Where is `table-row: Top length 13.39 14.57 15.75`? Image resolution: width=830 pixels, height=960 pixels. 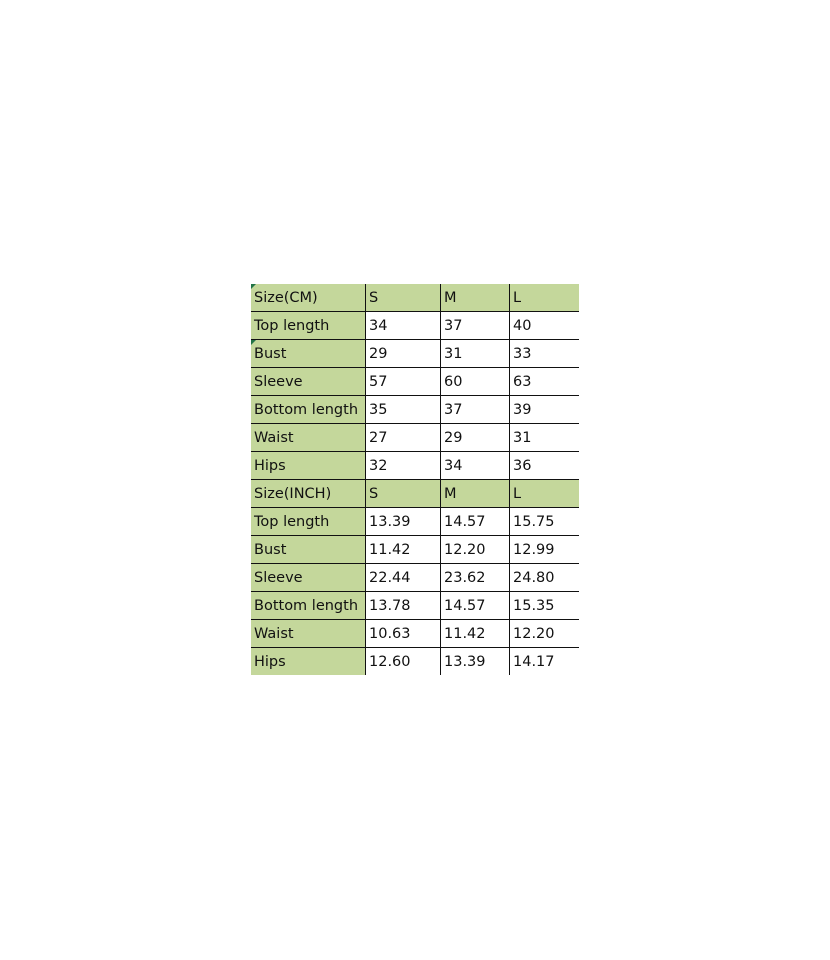 table-row: Top length 13.39 14.57 15.75 is located at coordinates (415, 522).